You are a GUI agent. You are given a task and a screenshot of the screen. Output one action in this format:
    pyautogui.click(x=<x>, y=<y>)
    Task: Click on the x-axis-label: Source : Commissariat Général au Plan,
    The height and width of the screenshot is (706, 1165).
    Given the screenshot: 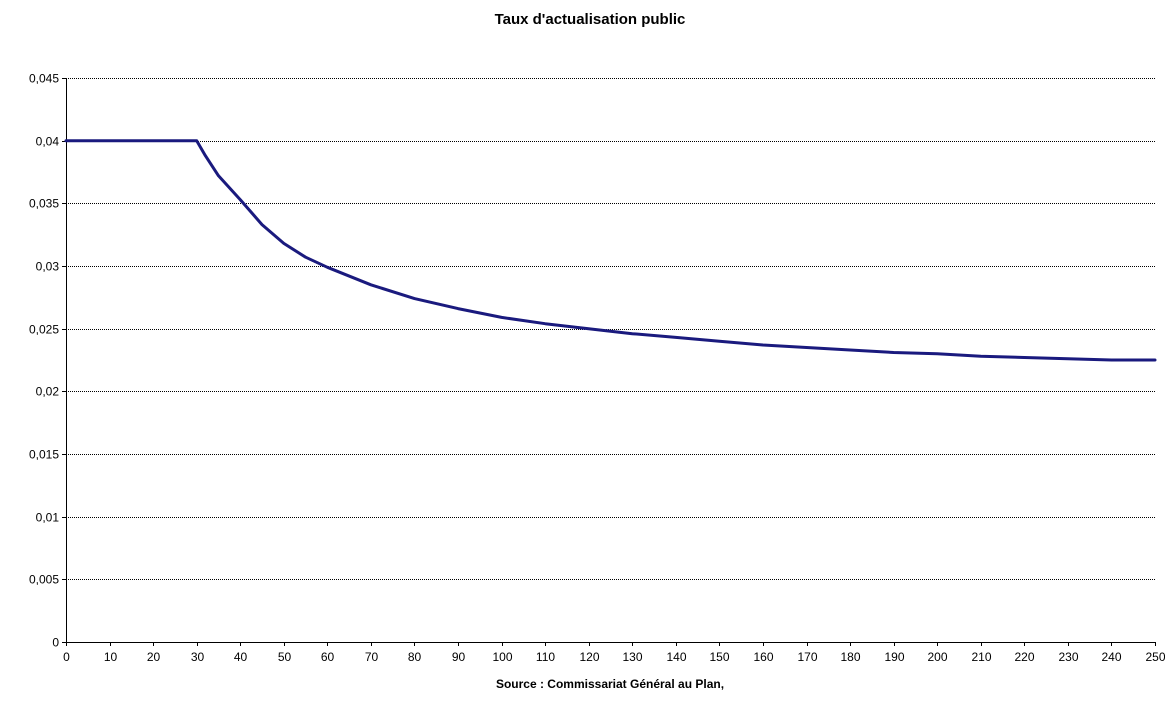 What is the action you would take?
    pyautogui.click(x=610, y=684)
    